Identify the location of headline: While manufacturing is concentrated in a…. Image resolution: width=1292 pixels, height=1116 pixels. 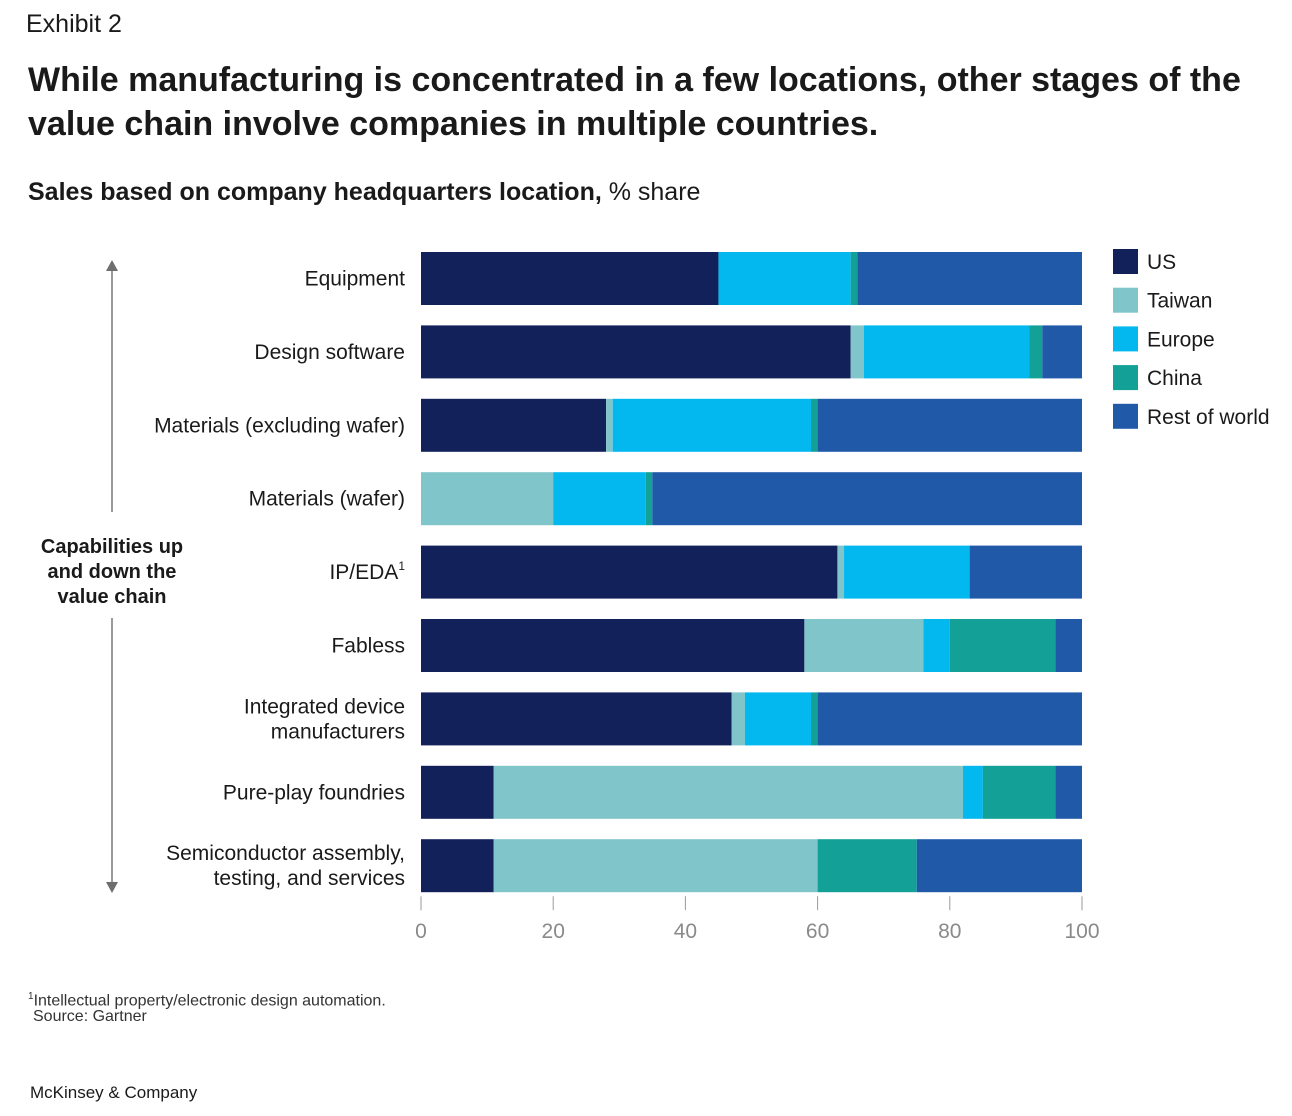
(634, 102).